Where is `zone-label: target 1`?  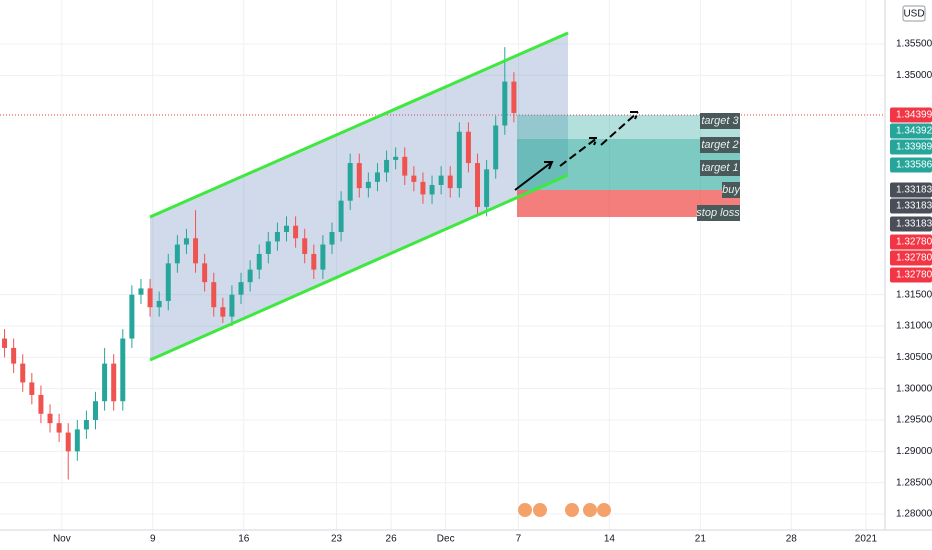
zone-label: target 1 is located at coordinates (719, 168).